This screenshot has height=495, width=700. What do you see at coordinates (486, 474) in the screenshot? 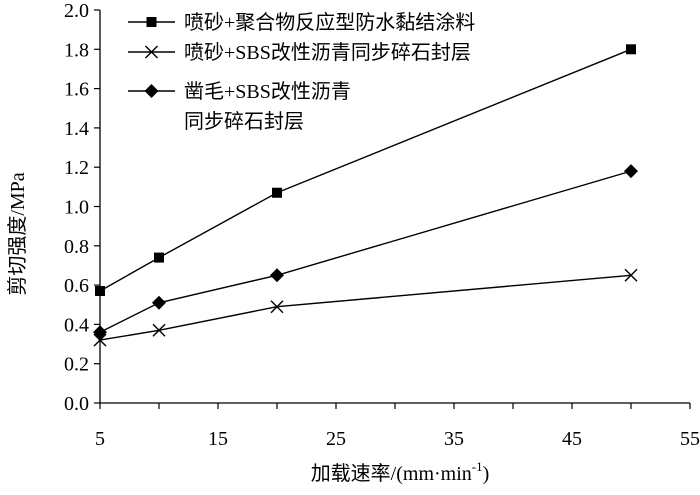
I see `x-axis-title-tail: )` at bounding box center [486, 474].